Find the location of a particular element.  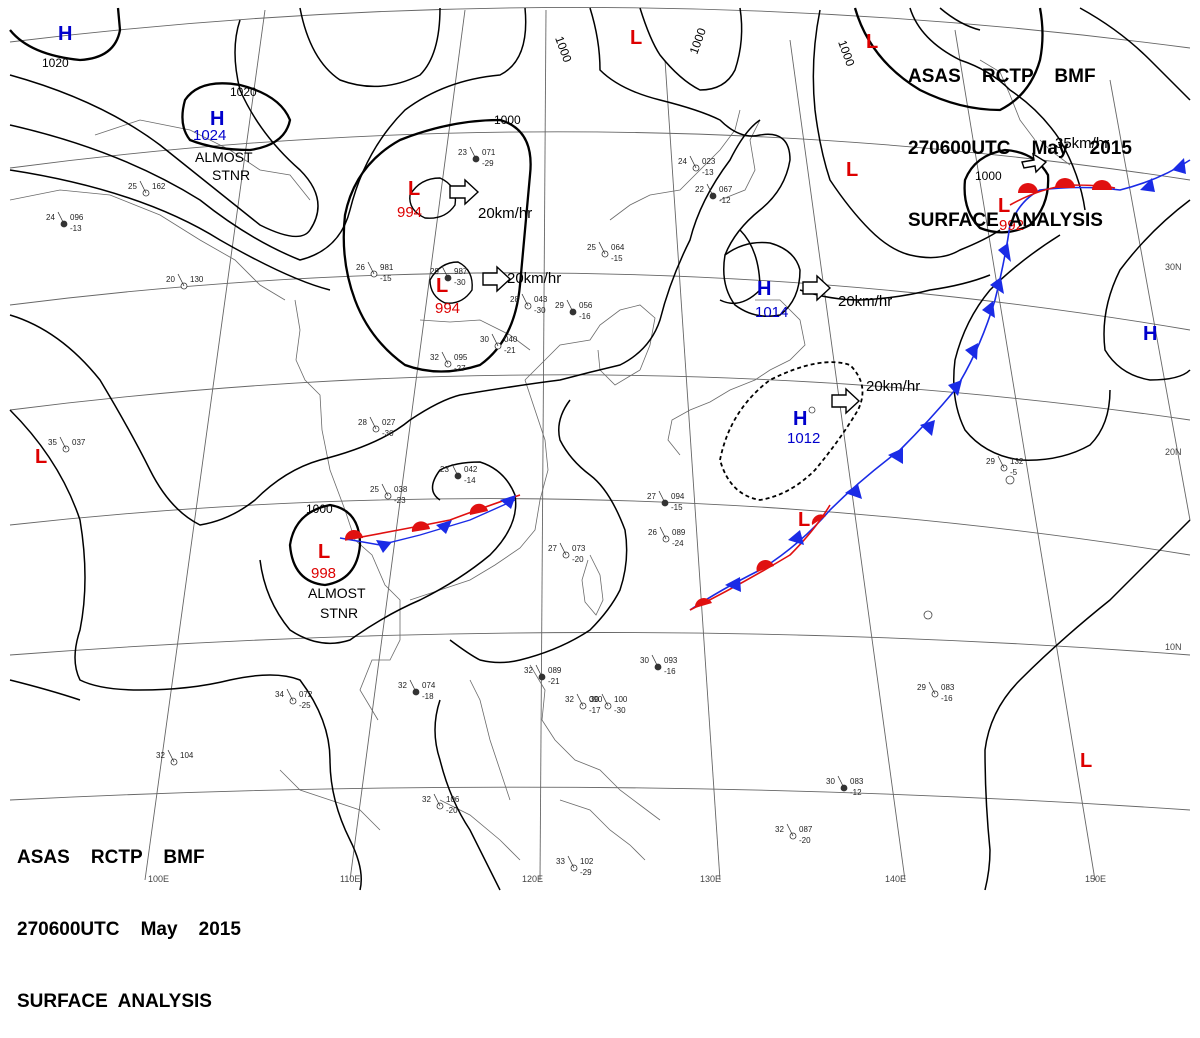

motion-label-2: 20km/hr is located at coordinates (534, 278).